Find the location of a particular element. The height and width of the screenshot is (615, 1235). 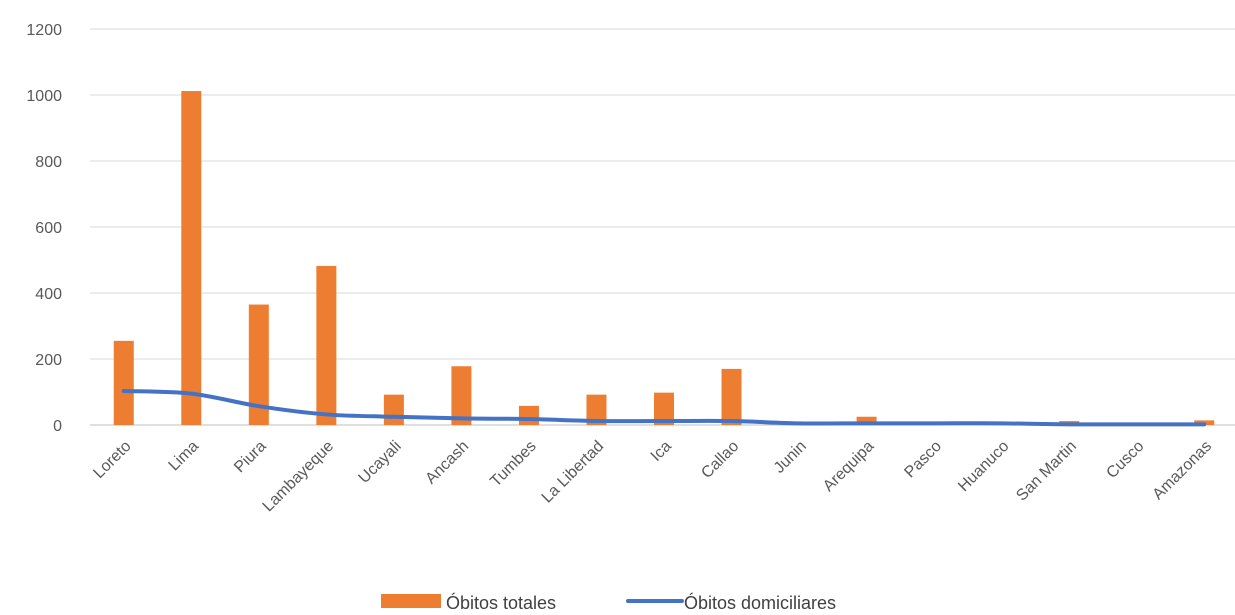

line-obitos-domiciliares is located at coordinates (664, 408).